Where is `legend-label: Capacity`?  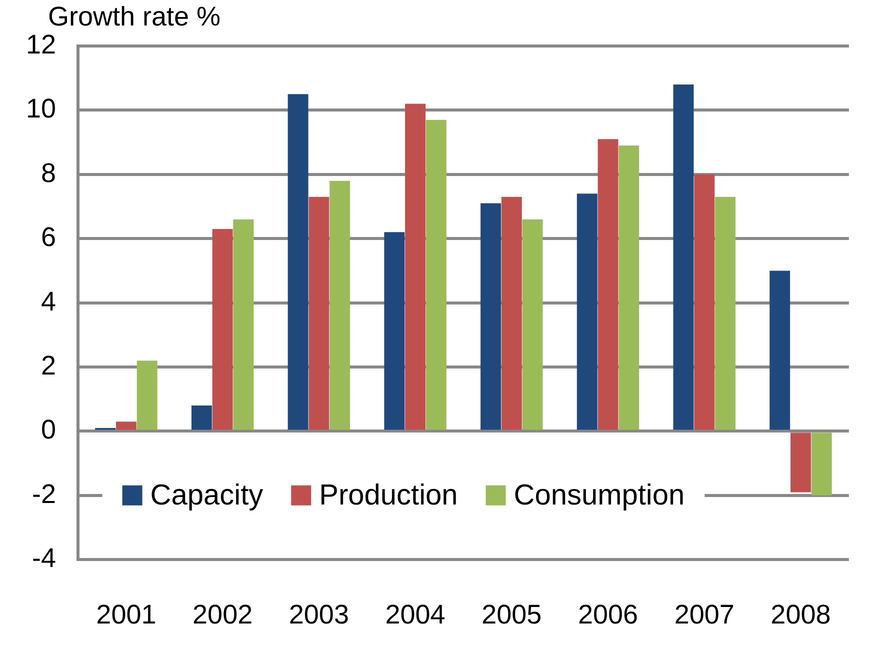
legend-label: Capacity is located at coordinates (207, 495).